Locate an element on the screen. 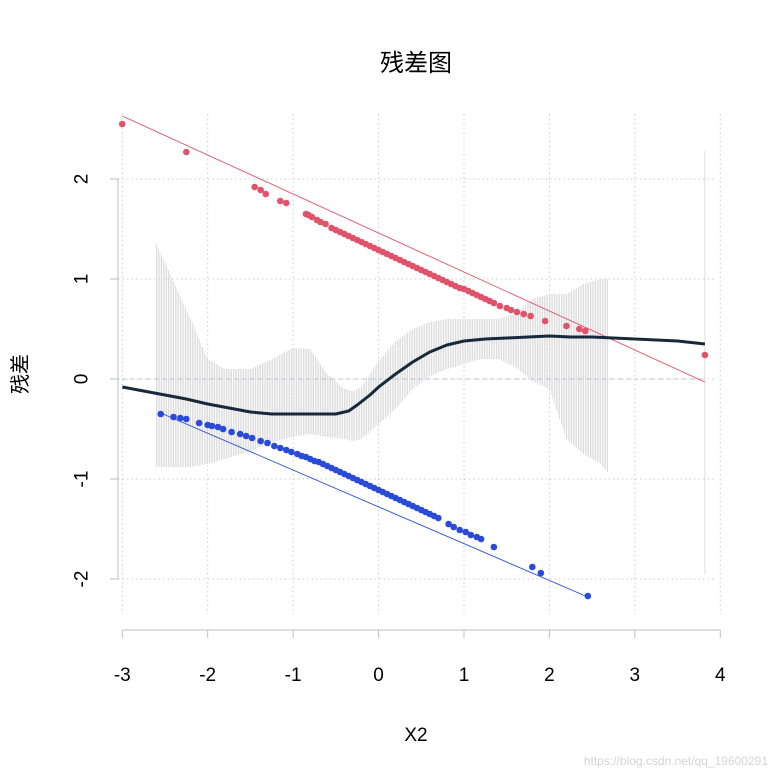  smooth-curve-layer is located at coordinates (414, 375).